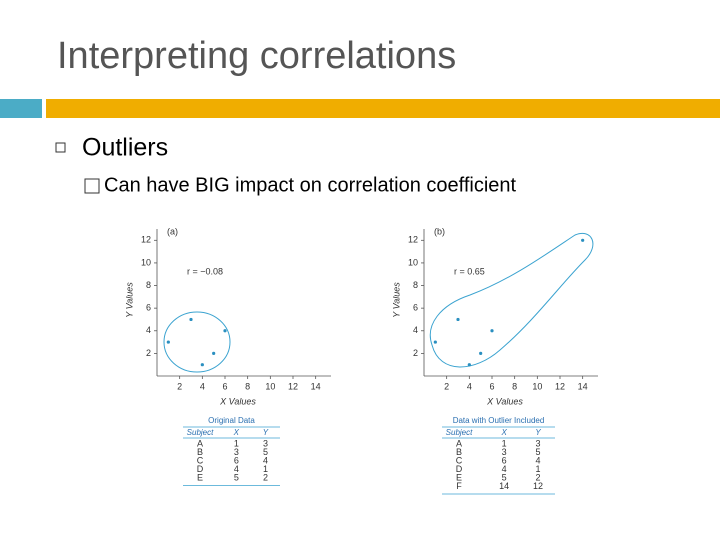 Image resolution: width=720 pixels, height=540 pixels. What do you see at coordinates (439, 231) in the screenshot?
I see `panel-label: (b)` at bounding box center [439, 231].